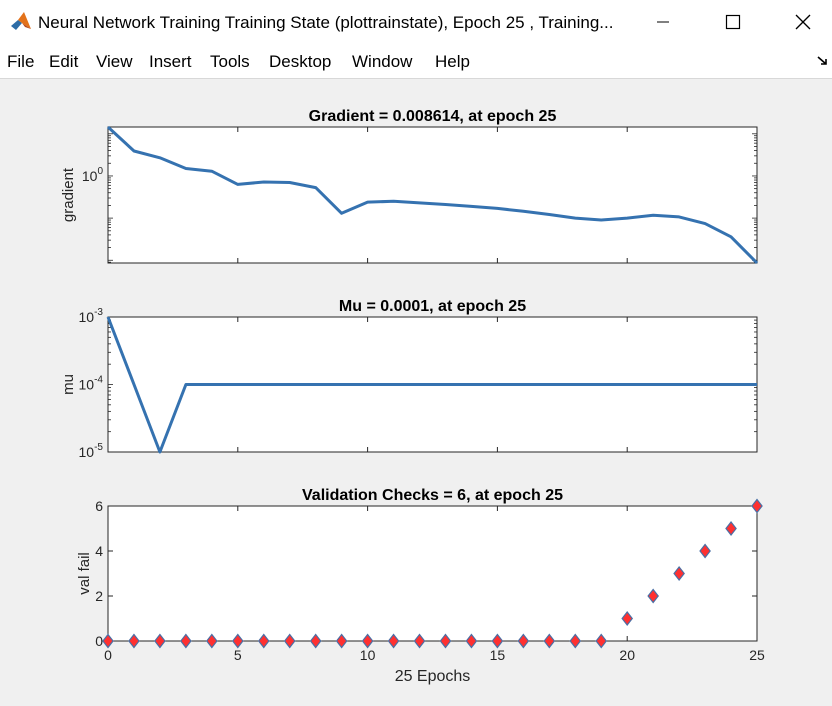  I want to click on close-button, so click(803, 22).